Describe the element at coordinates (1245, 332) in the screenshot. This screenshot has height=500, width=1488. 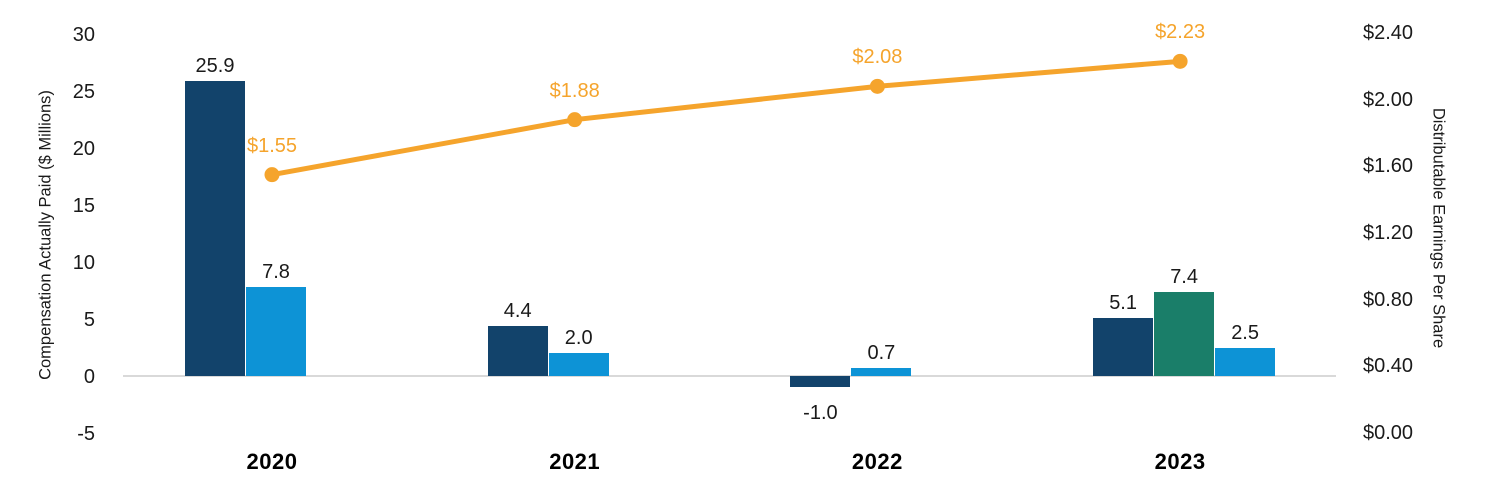
I see `bar-value-label: 2.5` at that location.